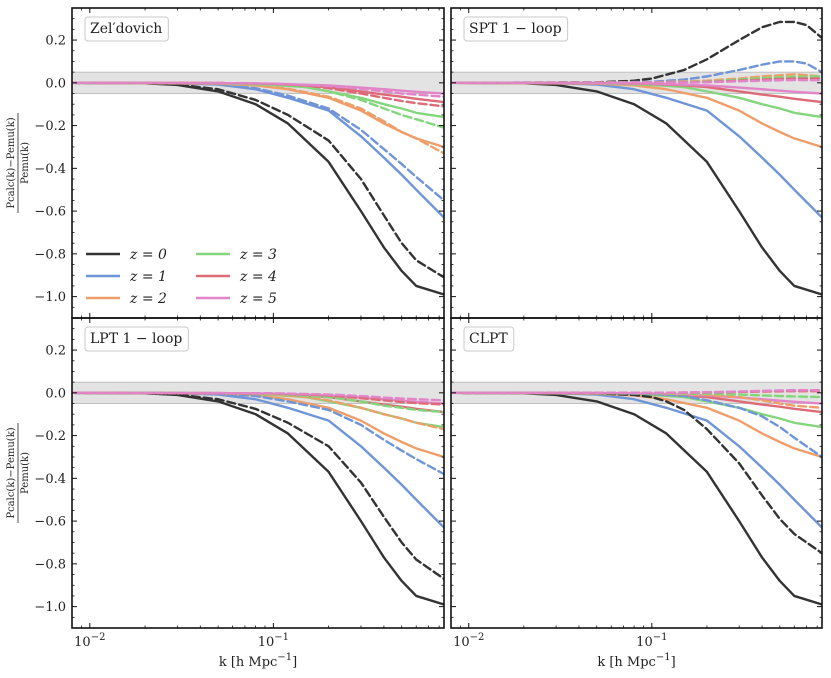  Describe the element at coordinates (258, 299) in the screenshot. I see `legend-label: z = 5` at that location.